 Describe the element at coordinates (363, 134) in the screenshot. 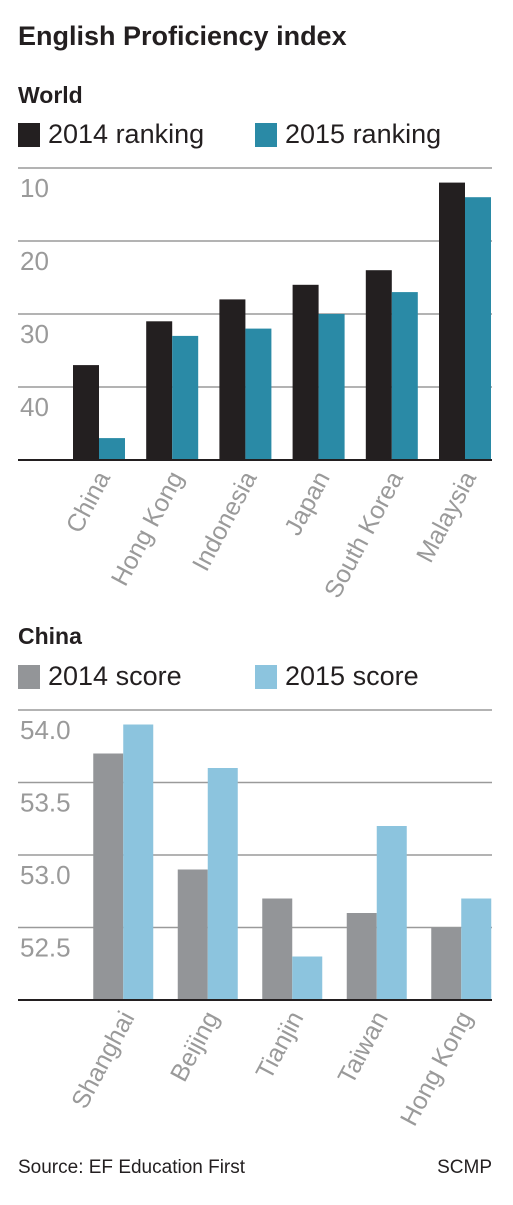

I see `legend-label: 2015 ranking` at that location.